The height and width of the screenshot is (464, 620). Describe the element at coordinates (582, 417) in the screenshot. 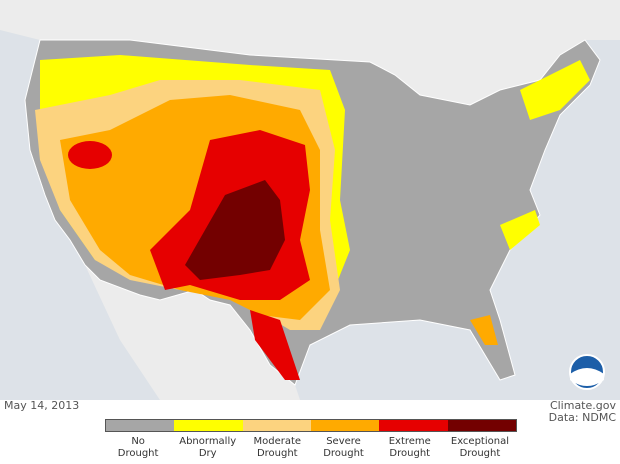

I see `source: Data: NDMC` at that location.